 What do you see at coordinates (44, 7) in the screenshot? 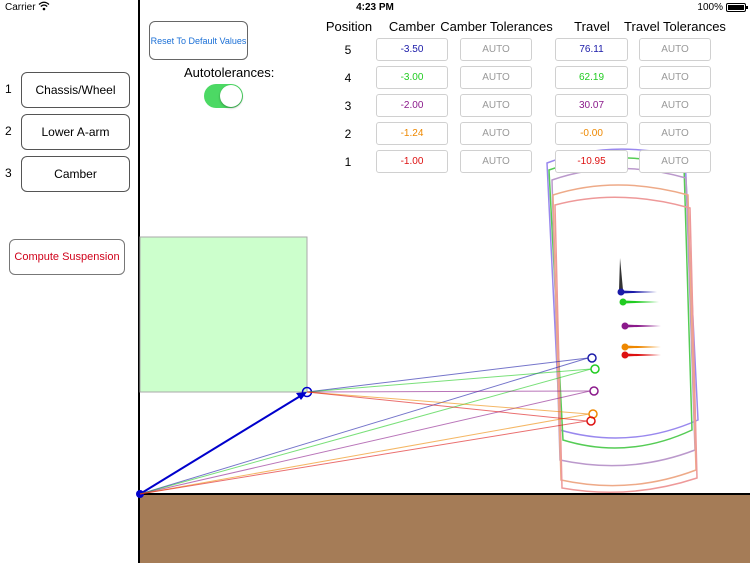
I see `wifi-icon` at bounding box center [44, 7].